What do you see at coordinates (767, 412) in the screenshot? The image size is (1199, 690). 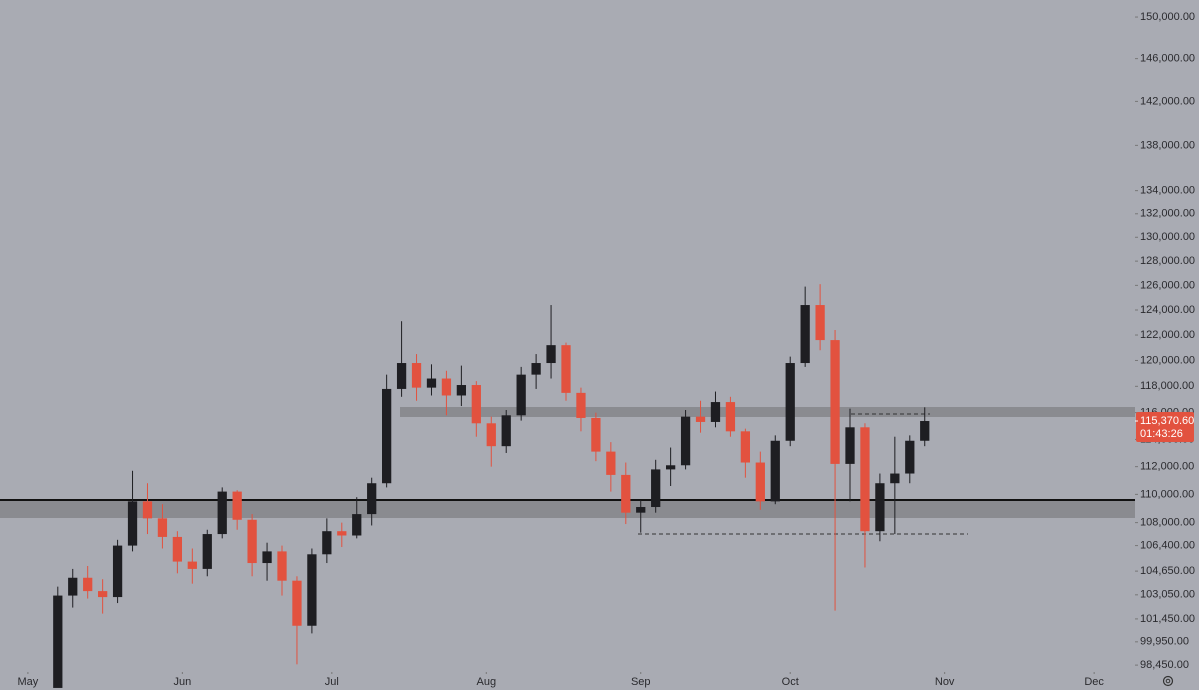 I see `resistance-zone` at bounding box center [767, 412].